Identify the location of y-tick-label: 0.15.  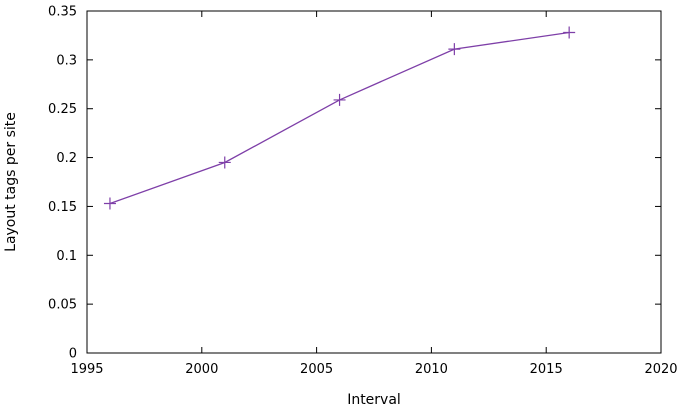
(62, 207).